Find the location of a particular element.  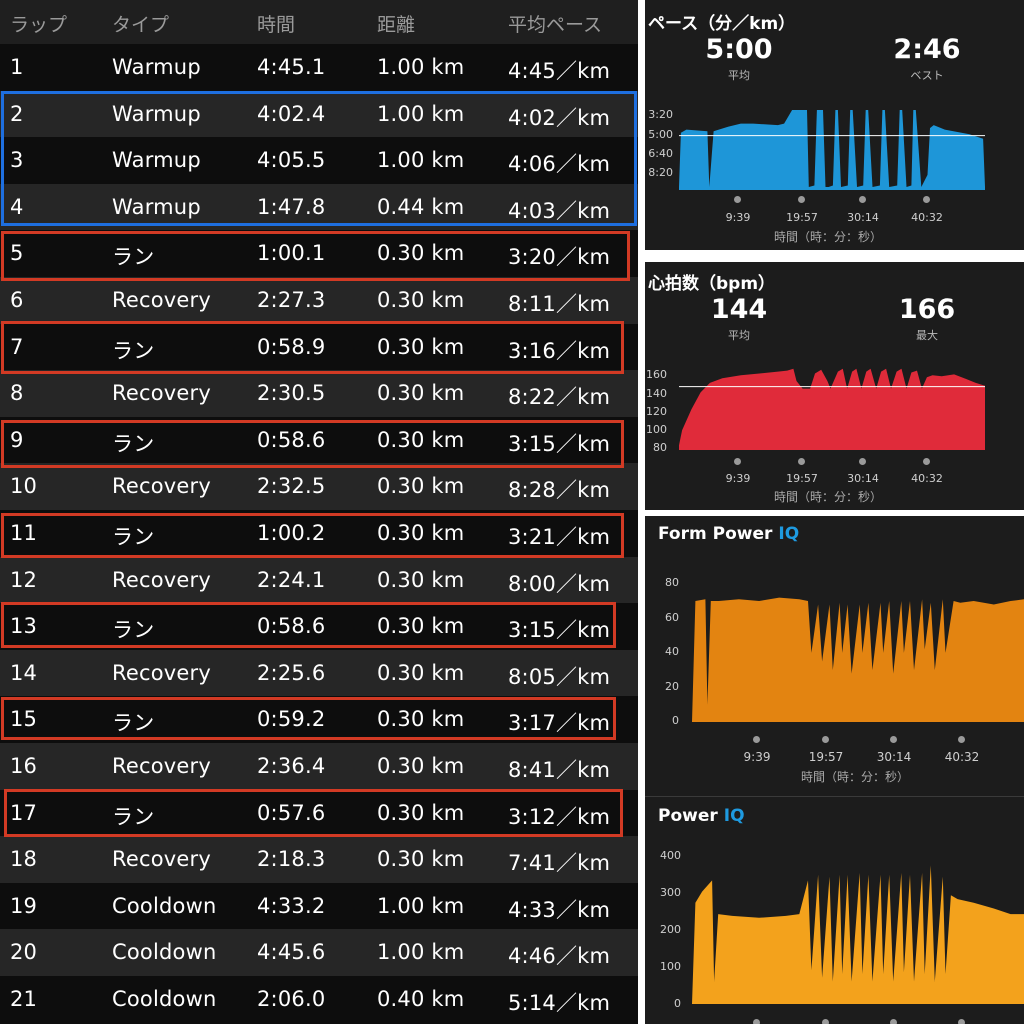

table-row: 17 ラン 0:57.6 0.30 km 3:12／km is located at coordinates (319, 813).